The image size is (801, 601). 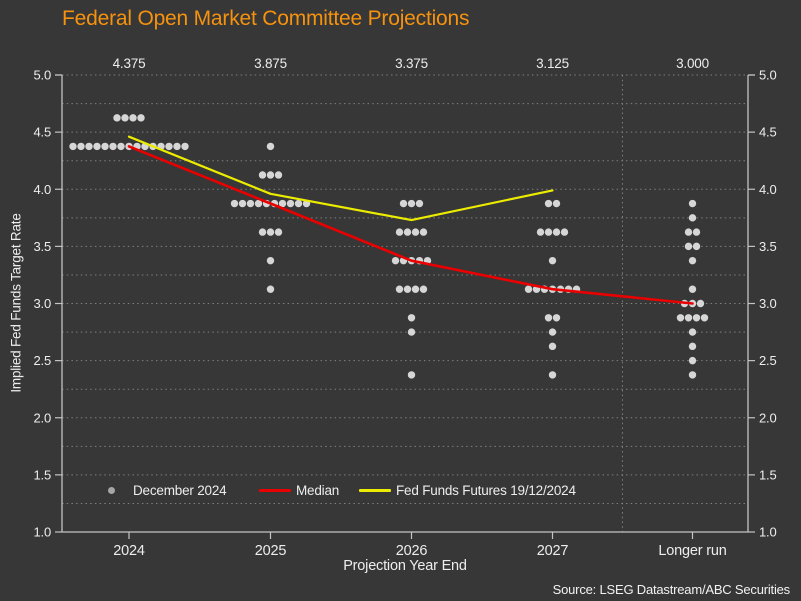 I want to click on x-axis-title: Projection Year End, so click(x=405, y=566).